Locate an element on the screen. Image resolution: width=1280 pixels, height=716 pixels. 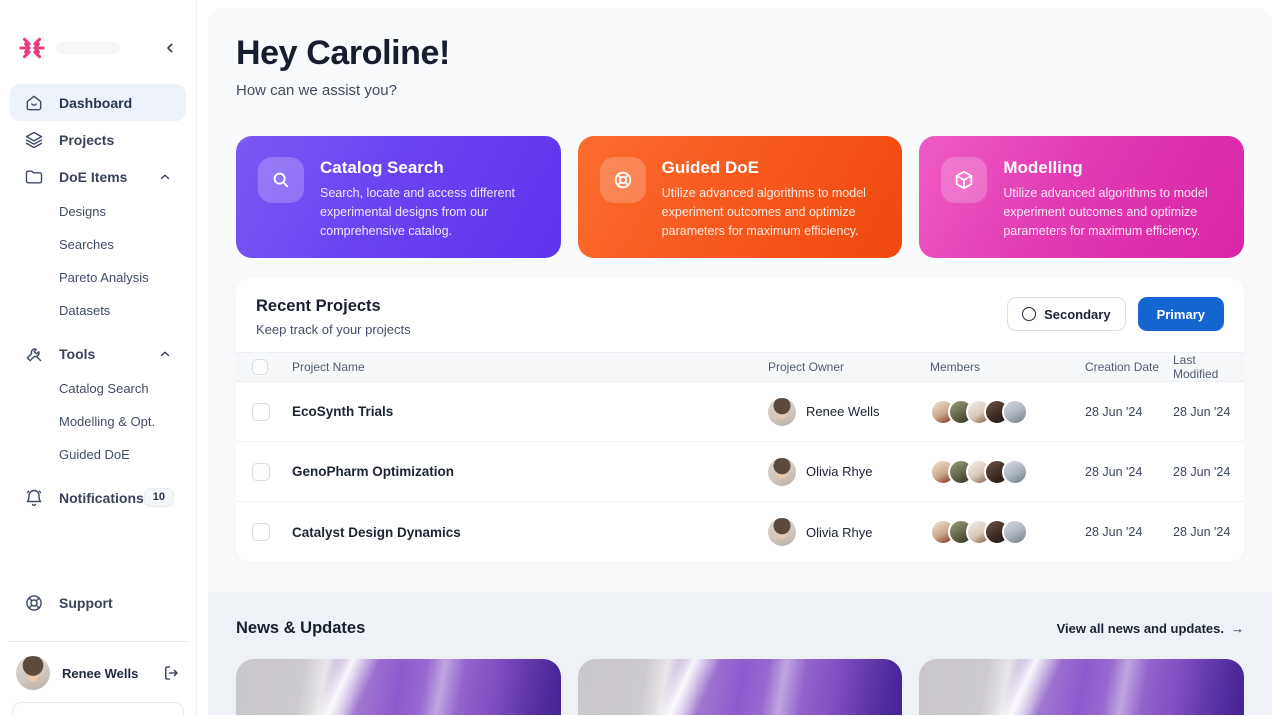
logo-wordmark is located at coordinates (88, 48).